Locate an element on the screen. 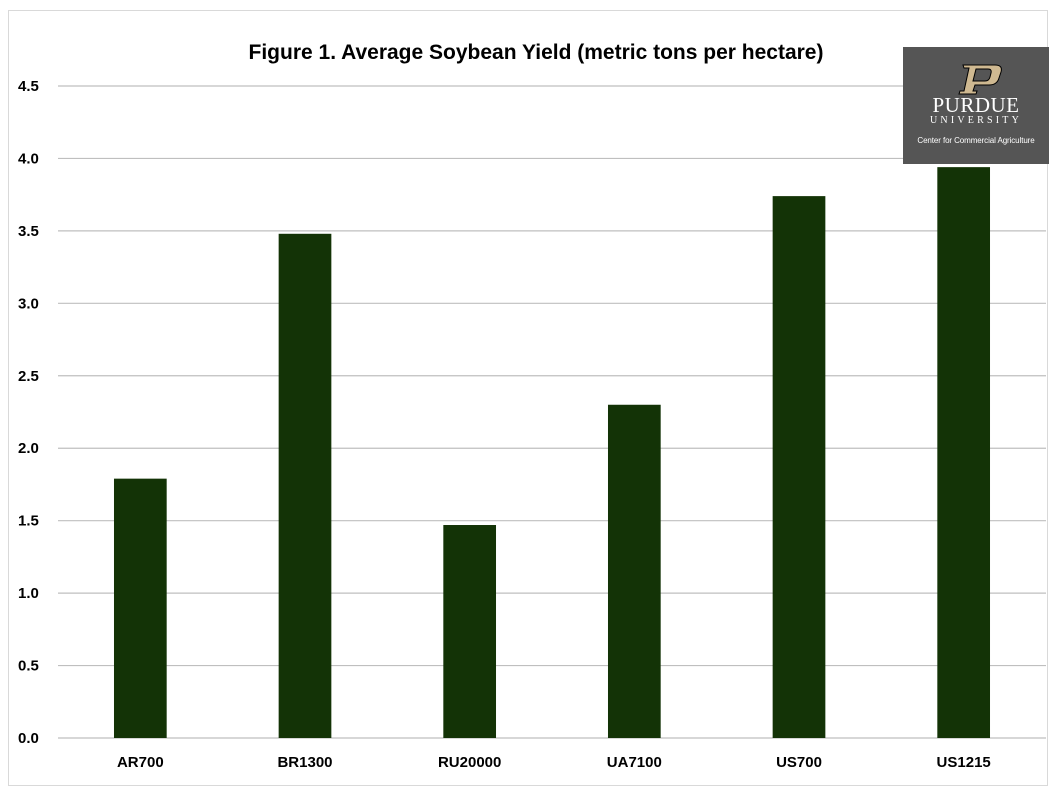 The image size is (1050, 789). x-axis-category-labels: AR700 BR1300 RU20000 UA7100 US700 US1215 is located at coordinates (554, 762).